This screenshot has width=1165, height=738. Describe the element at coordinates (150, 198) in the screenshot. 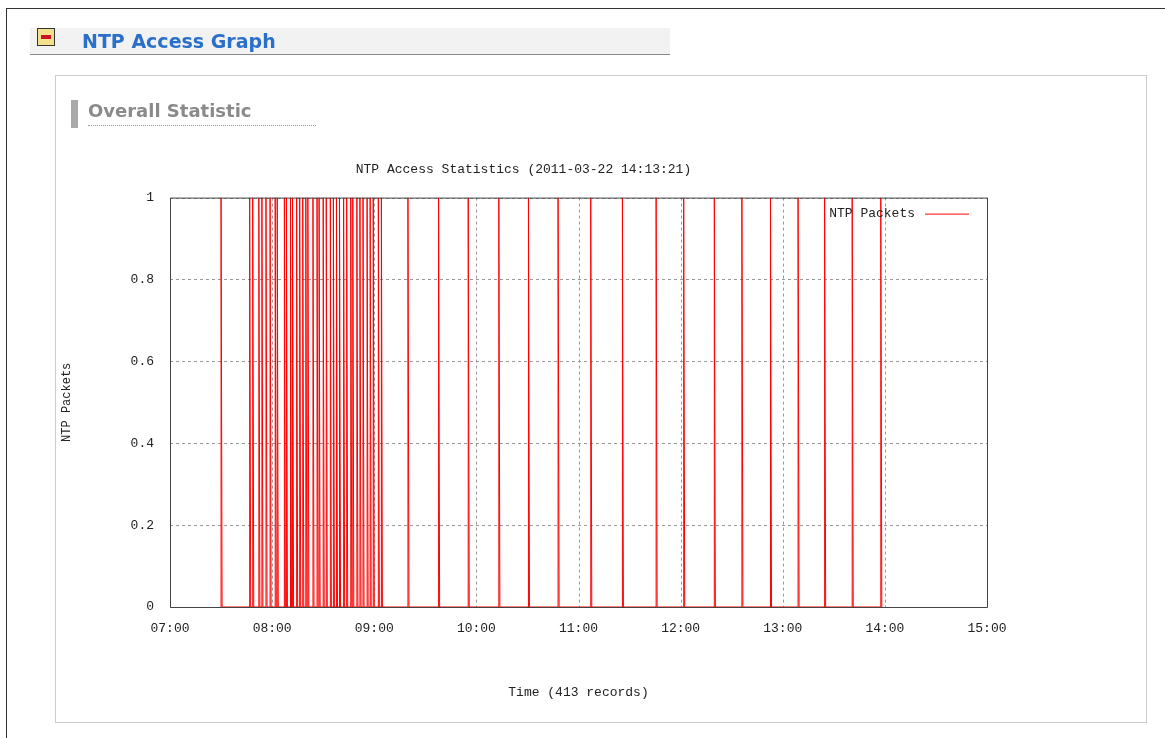

I see `y-tick-label: 1` at that location.